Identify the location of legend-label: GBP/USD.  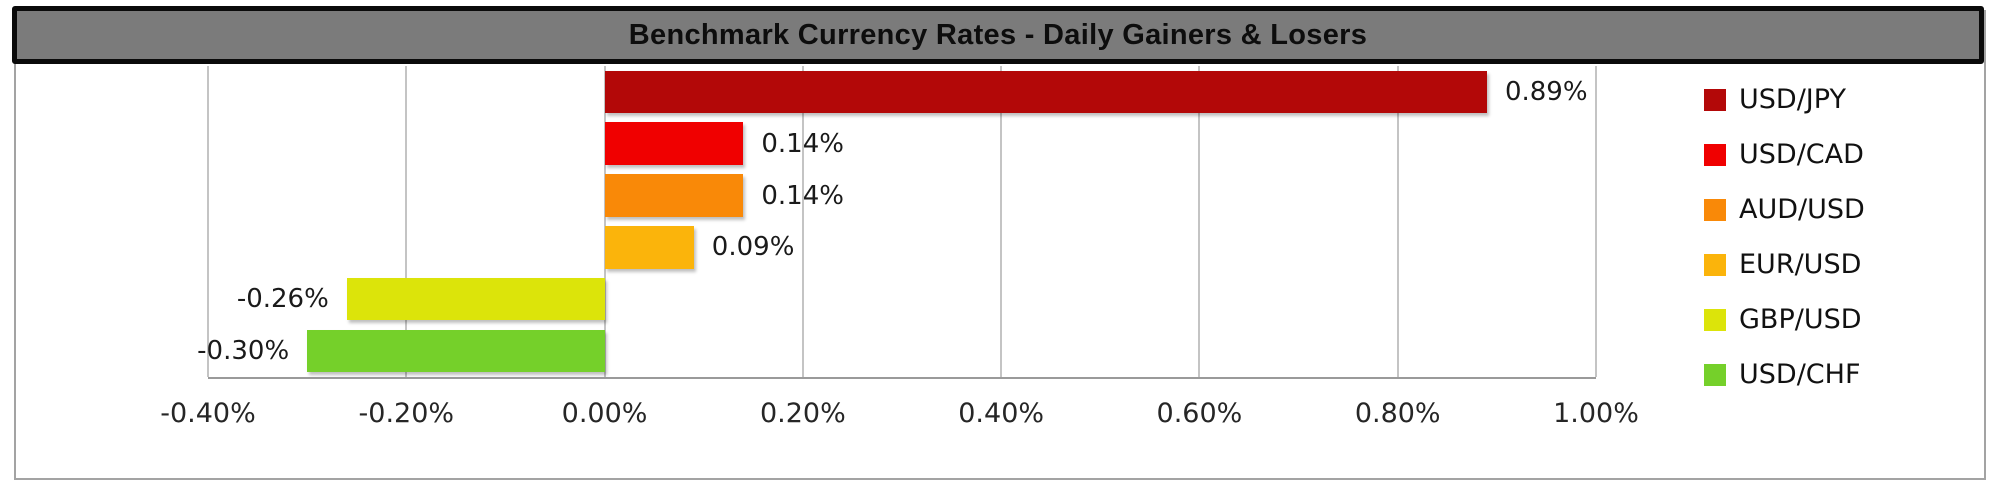
(1800, 319).